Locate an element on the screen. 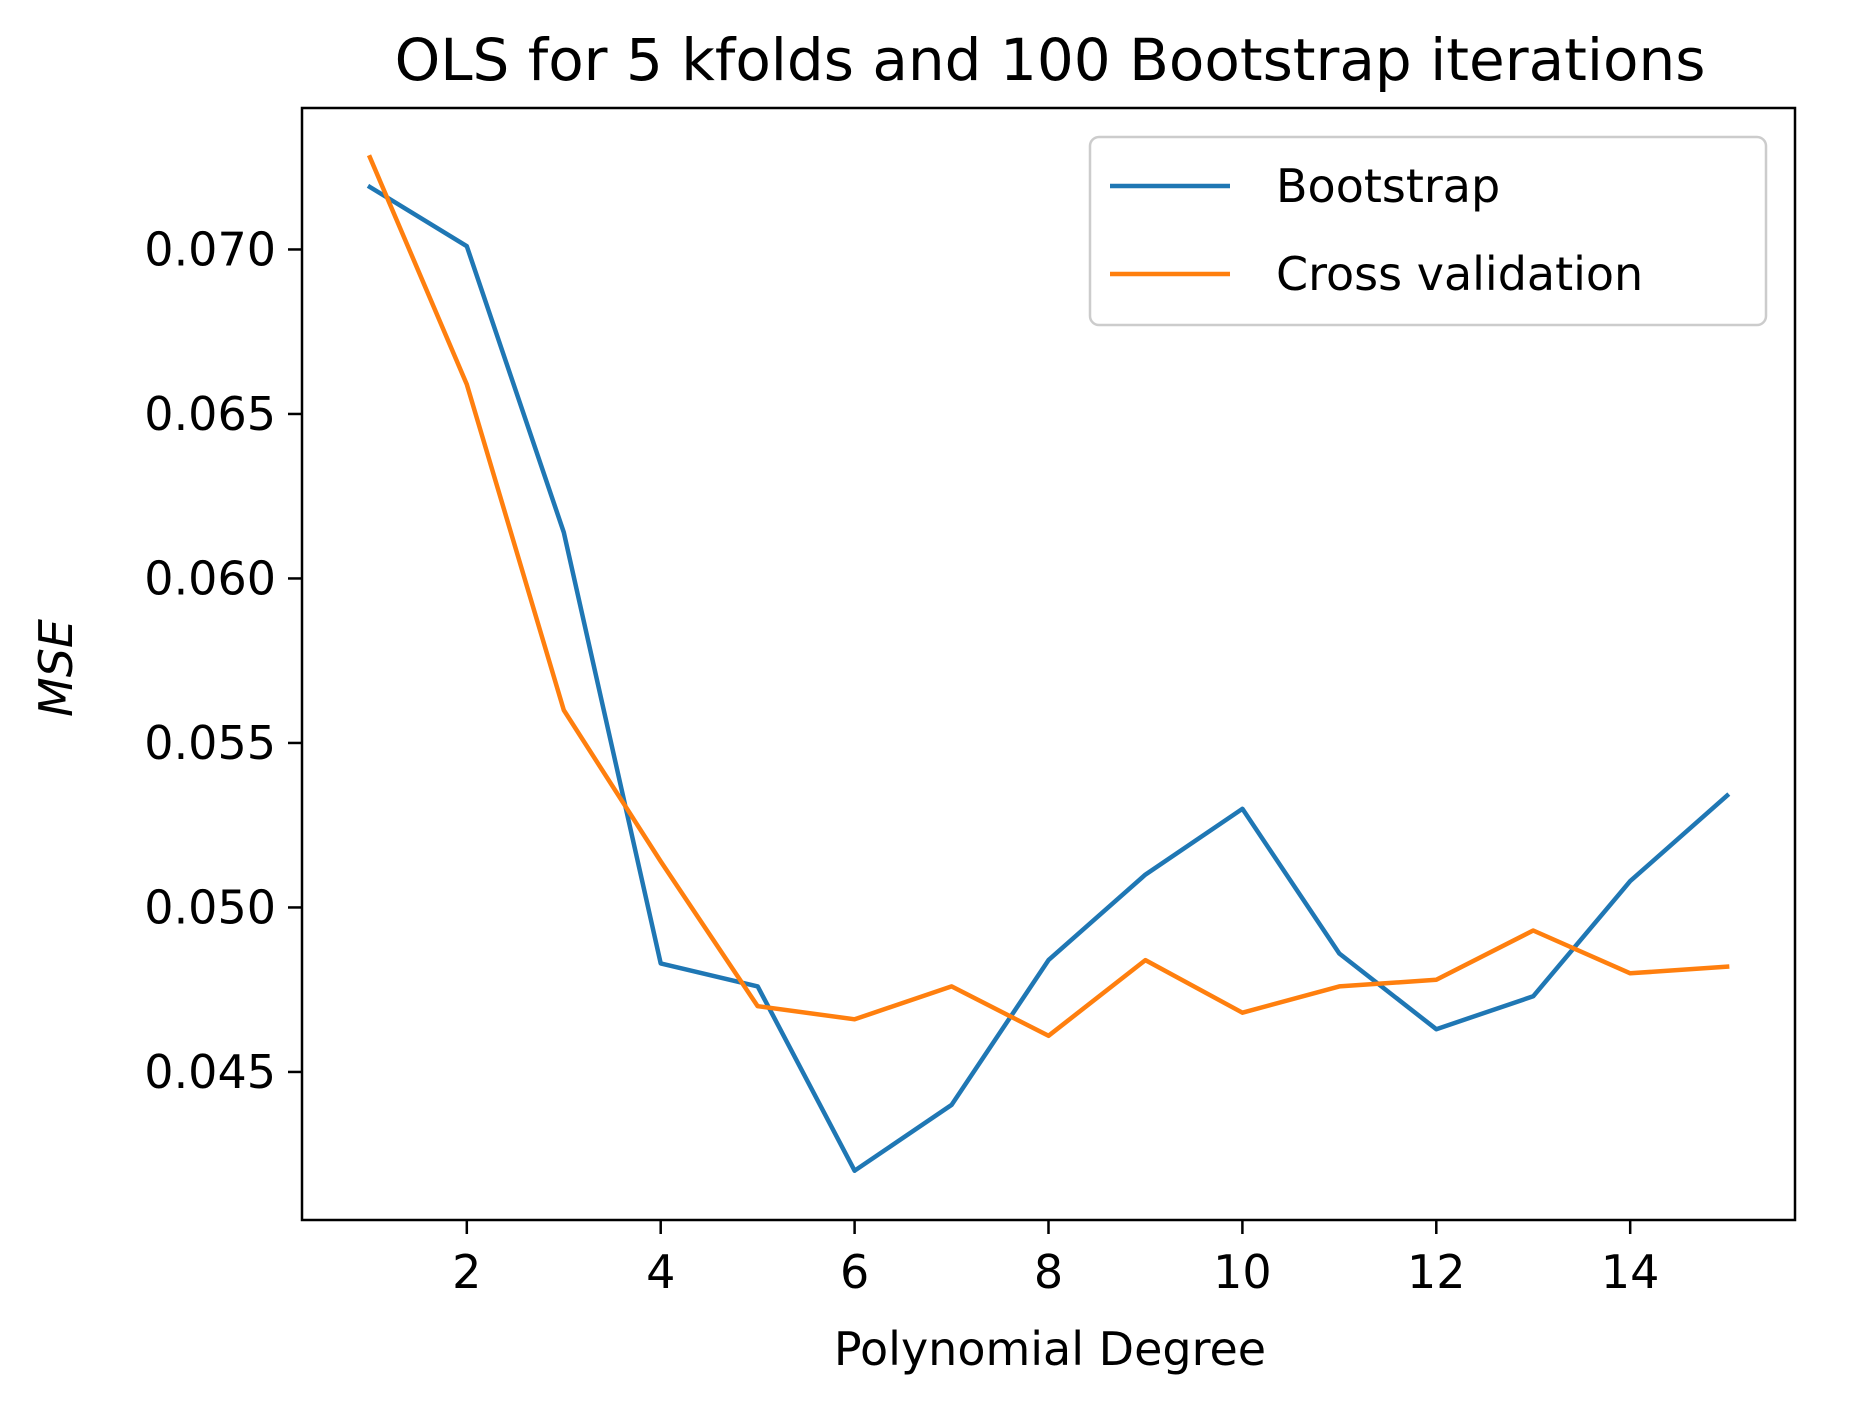 This screenshot has width=1865, height=1406. legend-label-1: Cross validation is located at coordinates (1459, 274).